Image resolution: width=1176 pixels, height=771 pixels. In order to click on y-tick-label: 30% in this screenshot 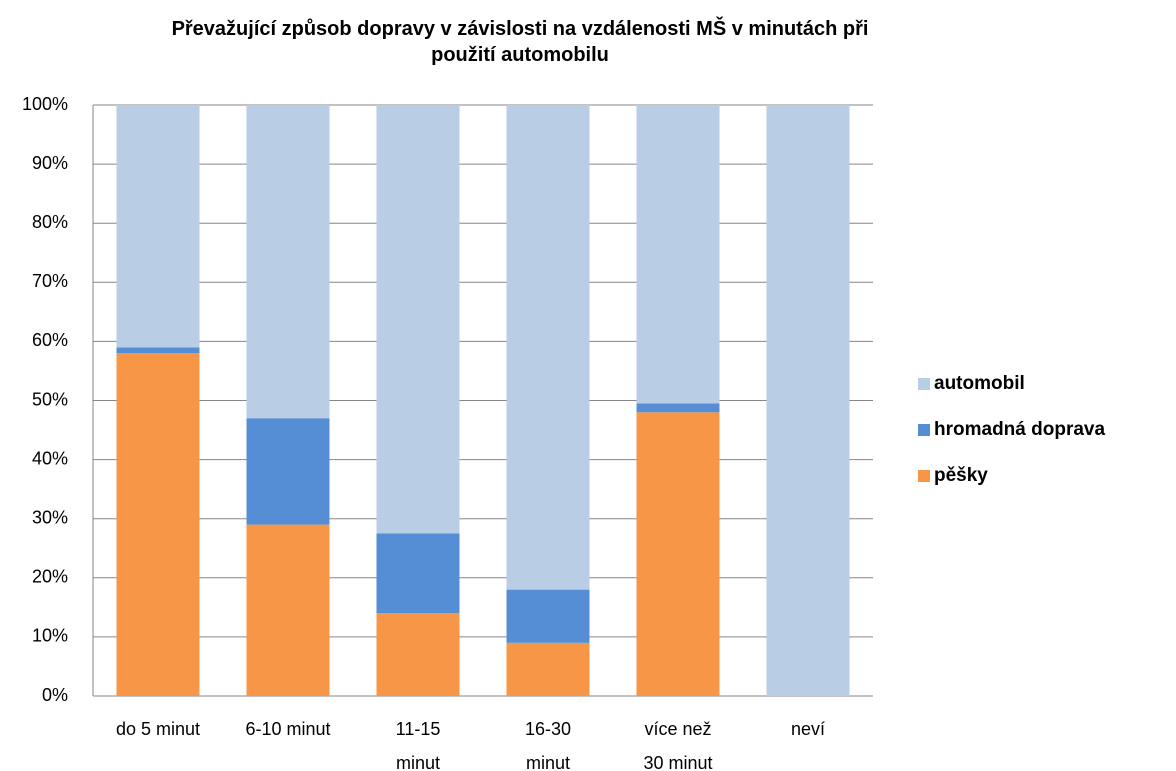, I will do `click(50, 517)`.